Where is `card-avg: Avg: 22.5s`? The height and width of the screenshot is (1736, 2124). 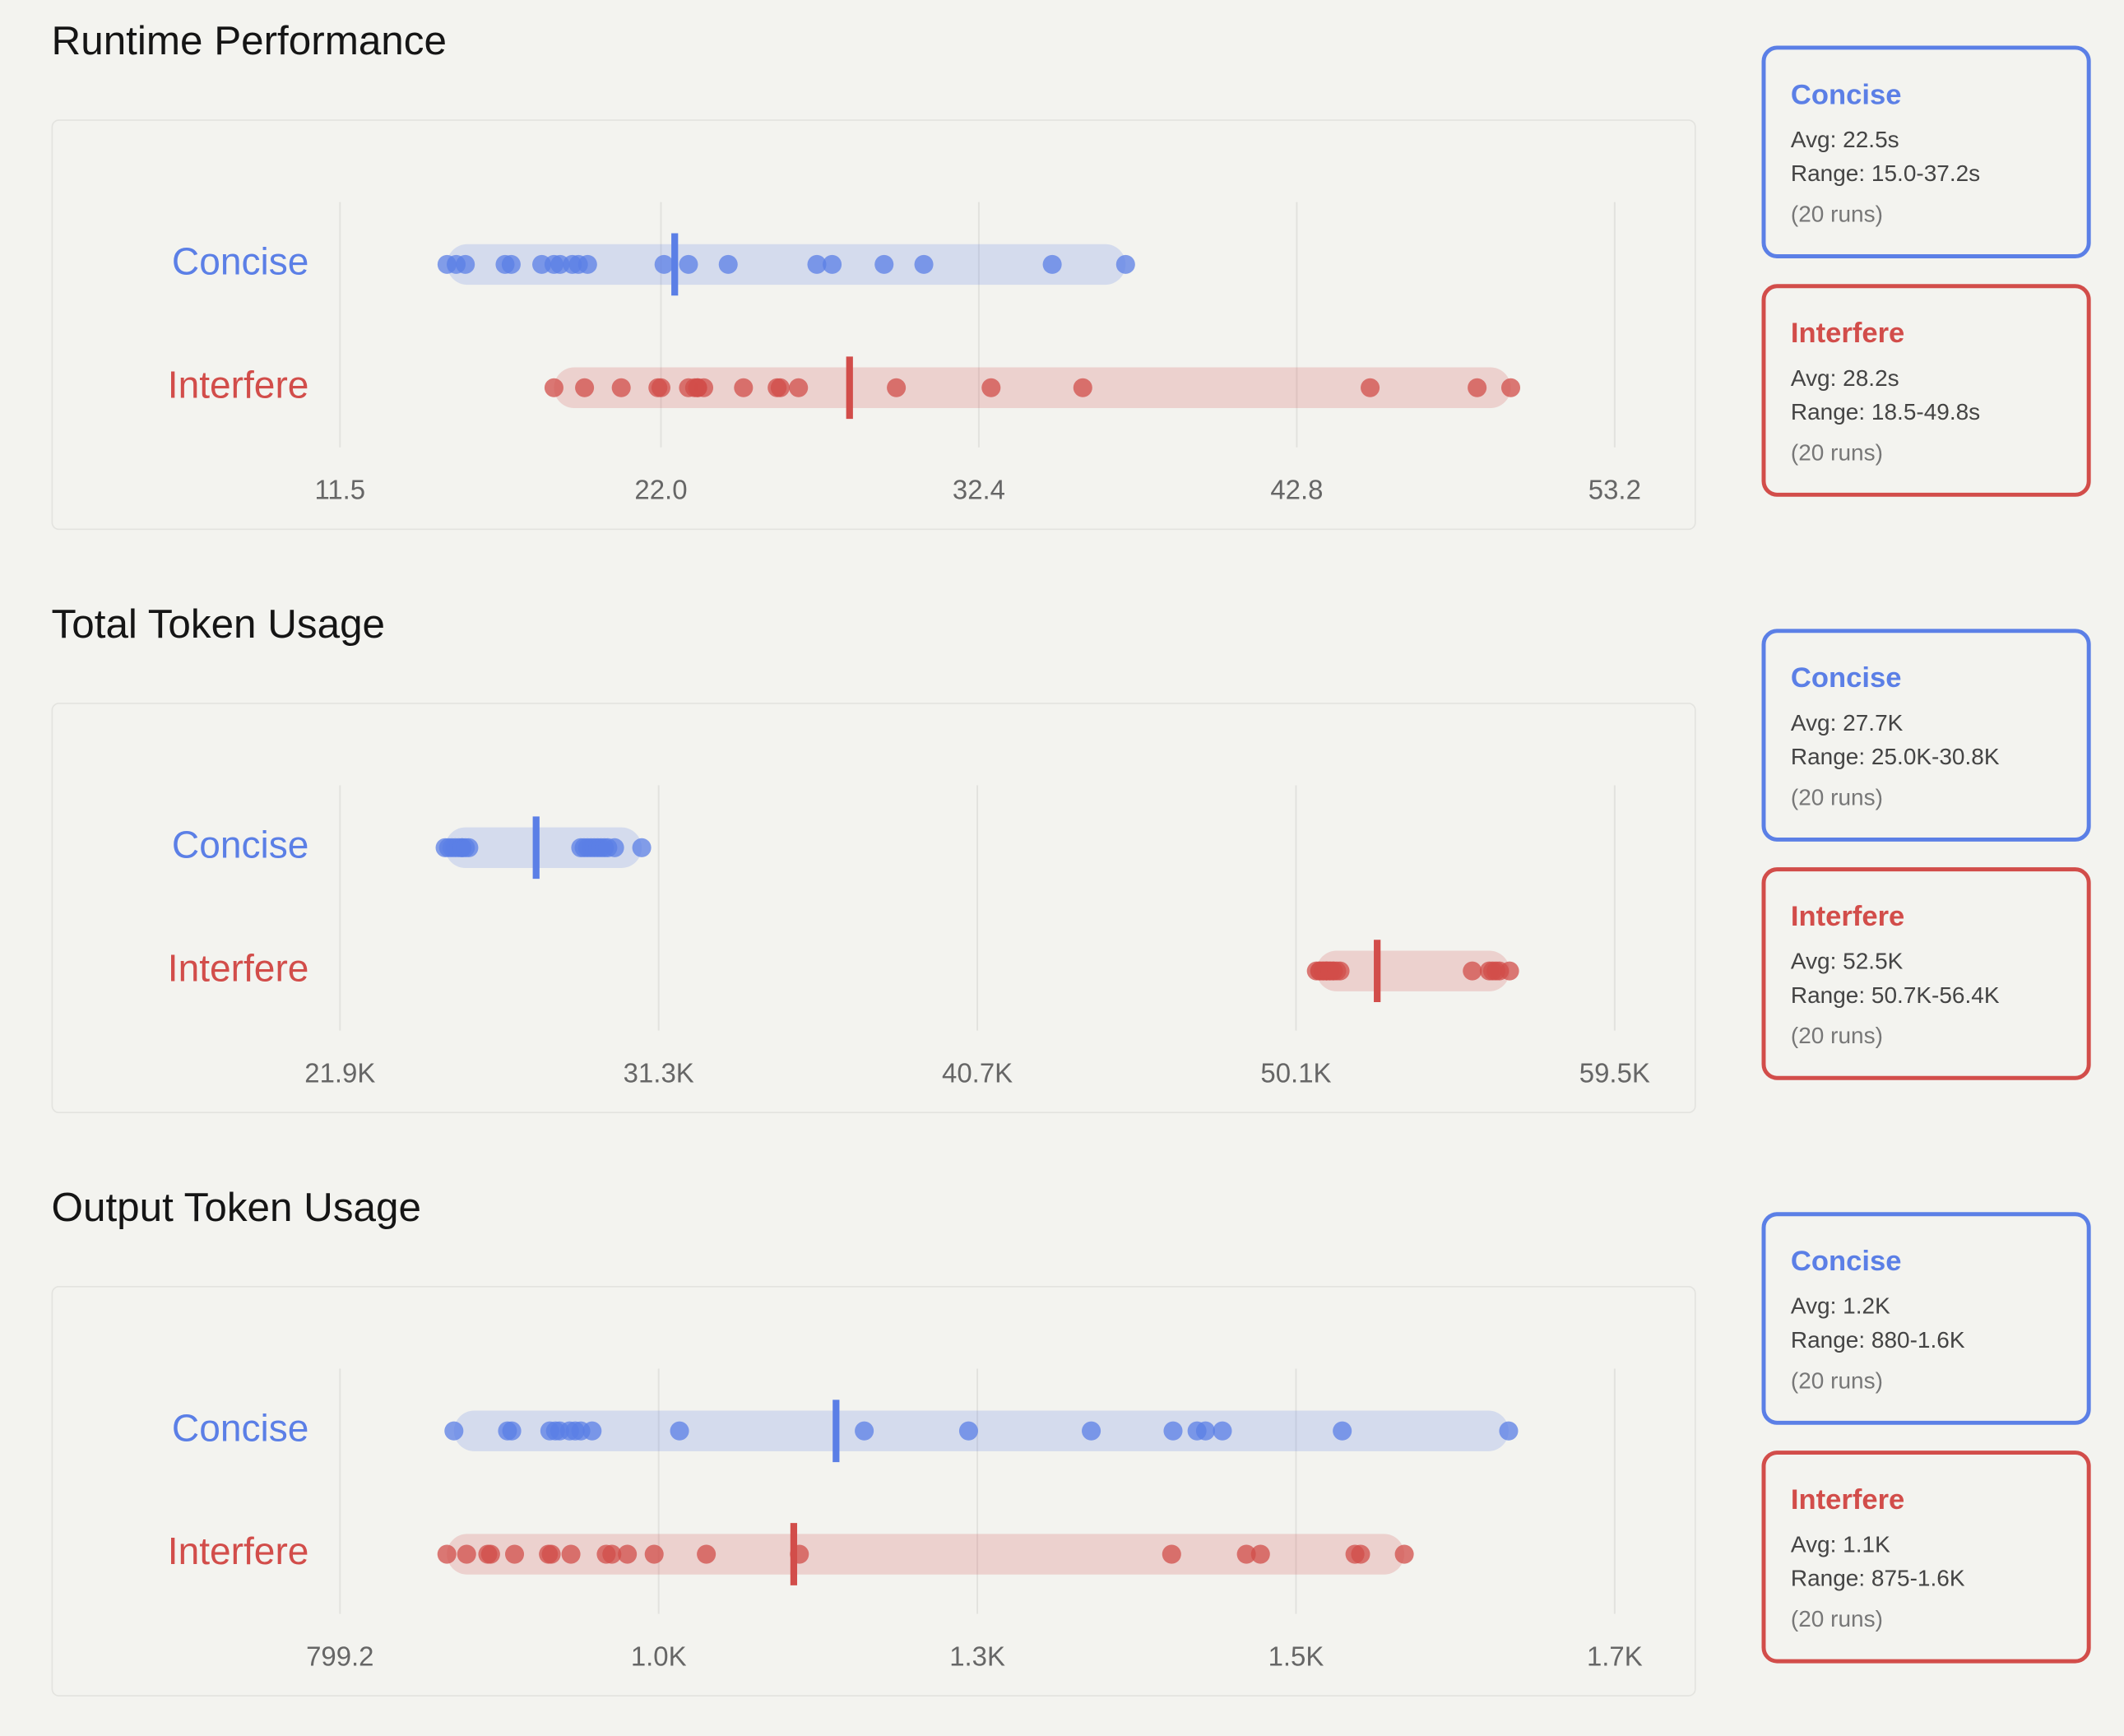
card-avg: Avg: 22.5s is located at coordinates (1845, 139).